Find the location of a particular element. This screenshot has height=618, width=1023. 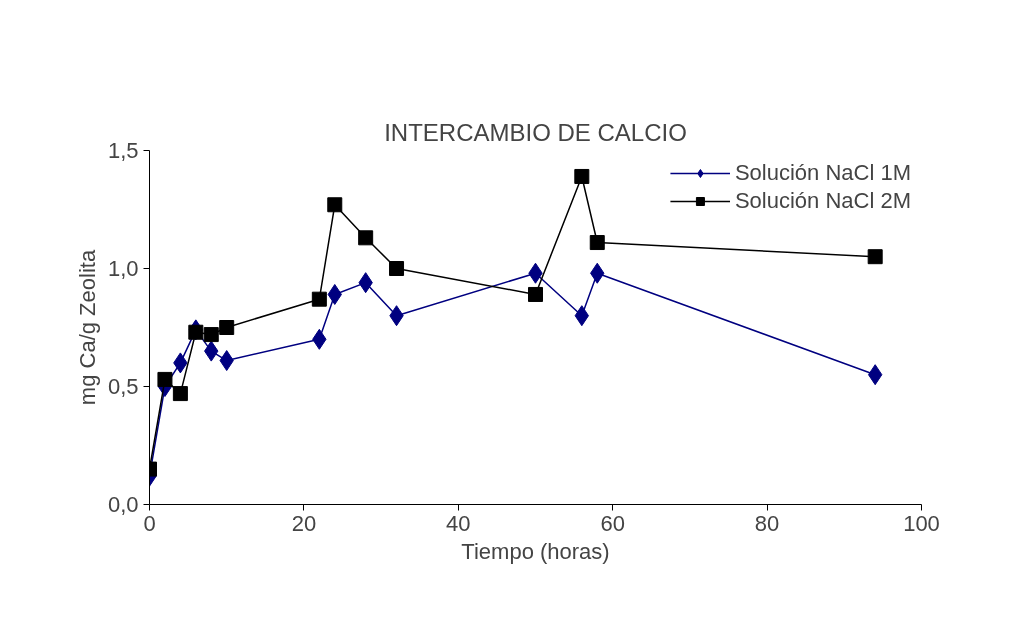

x-tick-label: 40 is located at coordinates (458, 523).